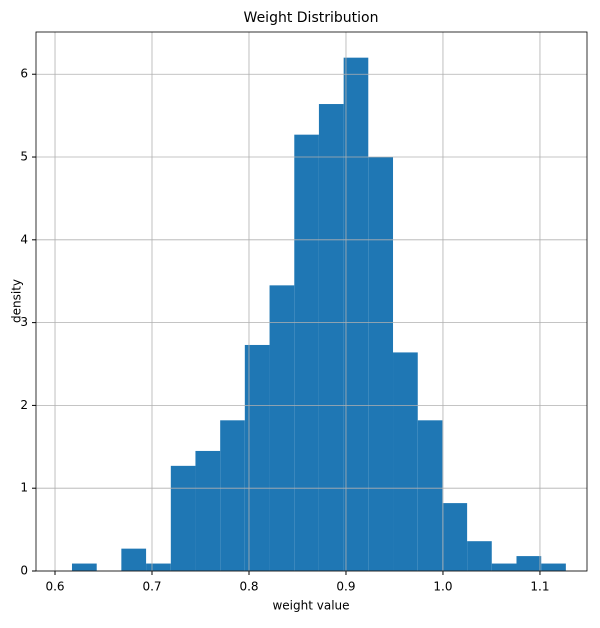 The width and height of the screenshot is (600, 628). I want to click on x-tick-label: 0.7, so click(151, 587).